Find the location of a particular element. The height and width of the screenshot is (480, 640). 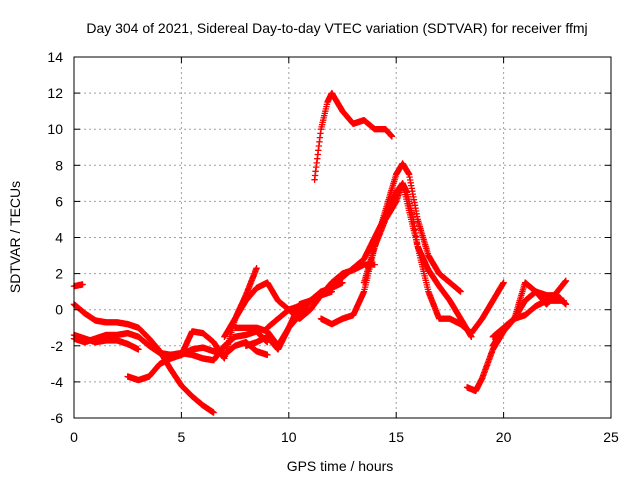

y-tick-label: -6 is located at coordinates (57, 418).